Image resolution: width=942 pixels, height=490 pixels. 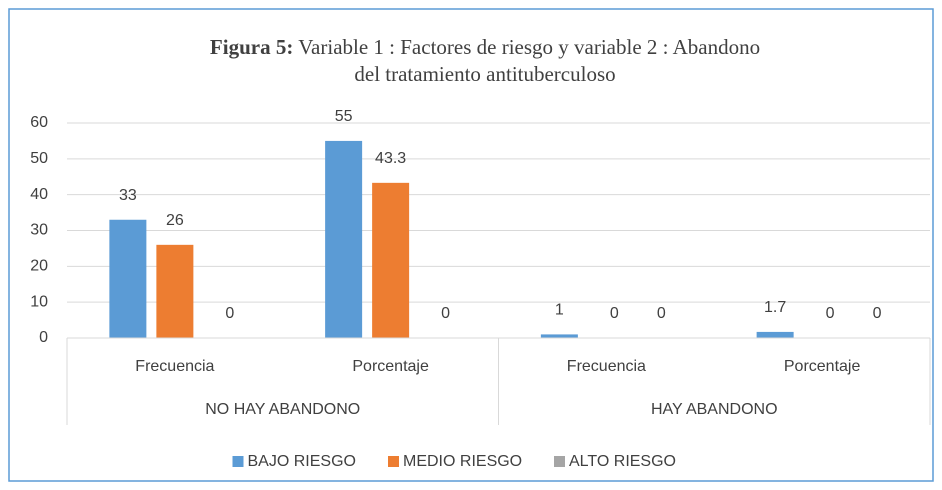 What do you see at coordinates (39, 158) in the screenshot?
I see `y-tick-label: 50` at bounding box center [39, 158].